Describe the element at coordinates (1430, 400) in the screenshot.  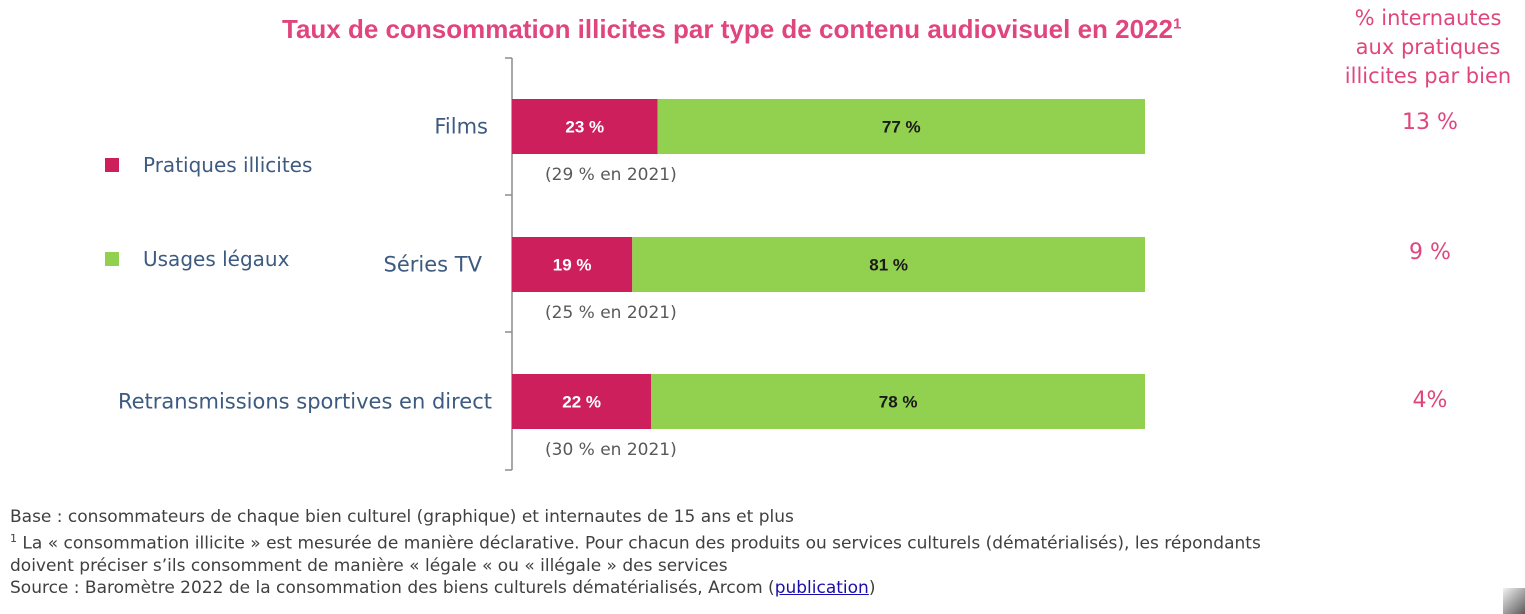
I see `side-value-sports: 4%` at that location.